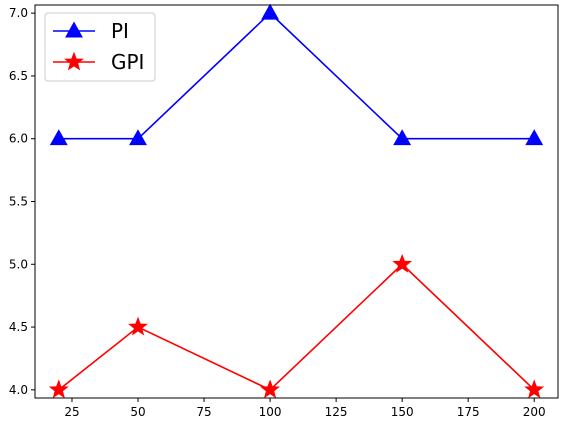 This screenshot has height=424, width=564. What do you see at coordinates (402, 412) in the screenshot?
I see `x-tick-label: 150` at bounding box center [402, 412].